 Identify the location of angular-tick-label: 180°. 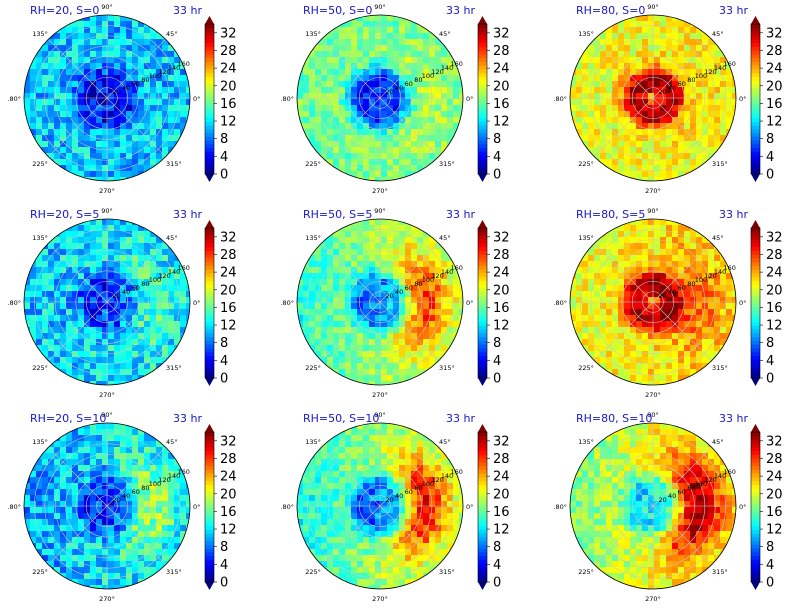
(560, 303).